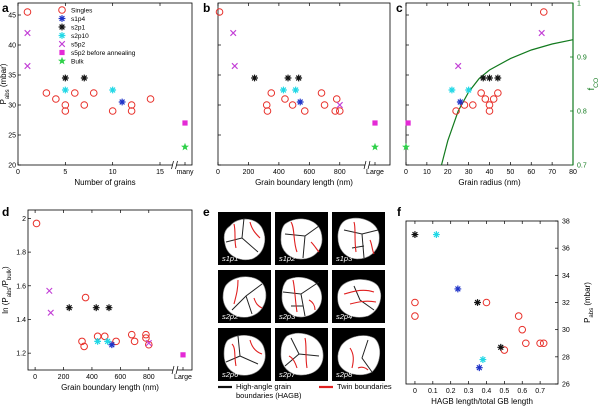 The image size is (600, 406). What do you see at coordinates (367, 165) in the screenshot?
I see `axis-break-b` at bounding box center [367, 165].